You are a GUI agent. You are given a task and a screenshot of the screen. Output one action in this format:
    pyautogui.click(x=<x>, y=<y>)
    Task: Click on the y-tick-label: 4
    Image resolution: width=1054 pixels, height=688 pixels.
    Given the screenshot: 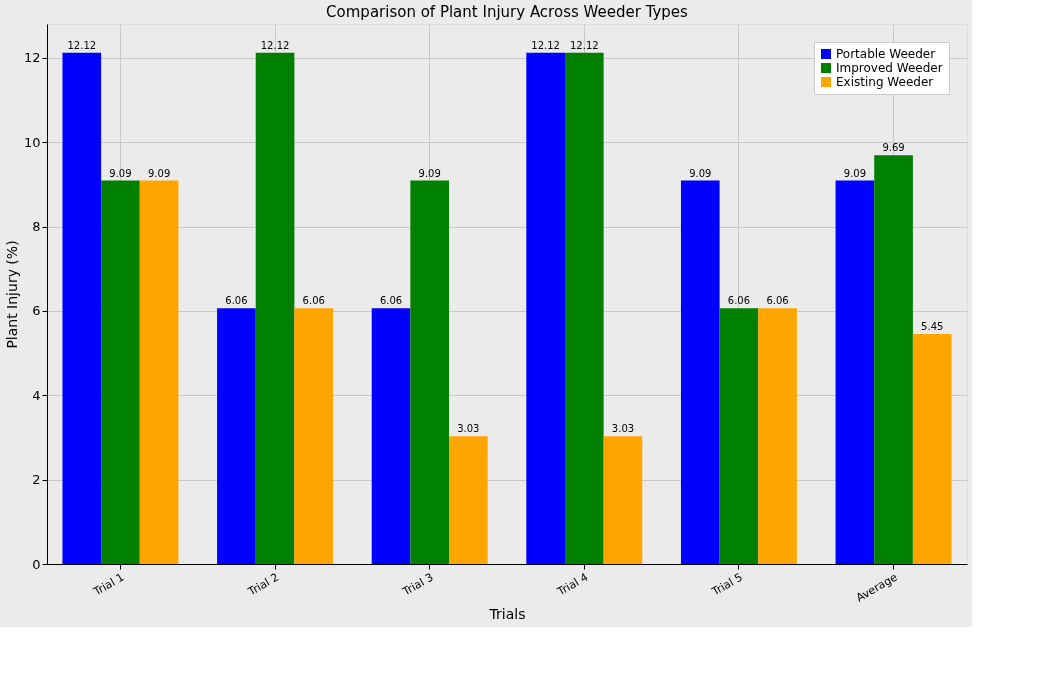 What is the action you would take?
    pyautogui.click(x=36, y=395)
    